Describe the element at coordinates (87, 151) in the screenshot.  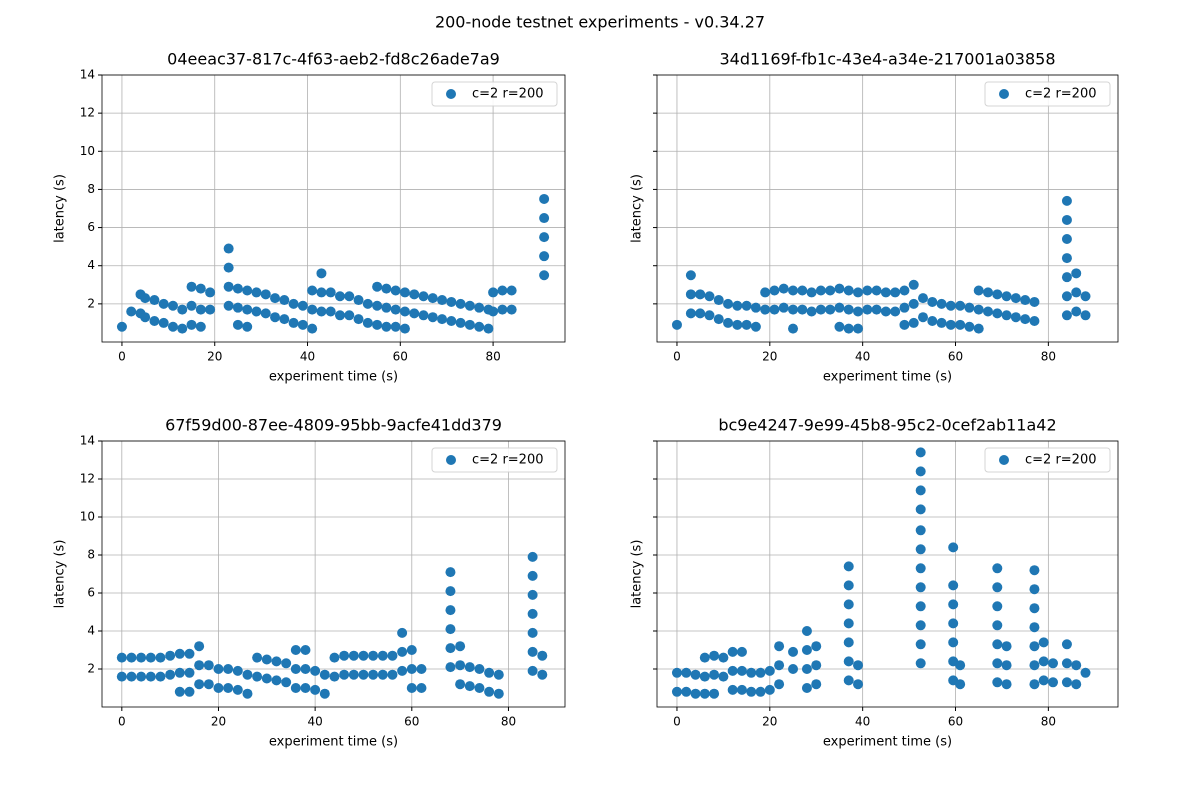
I see `y-tick-label: 10` at that location.